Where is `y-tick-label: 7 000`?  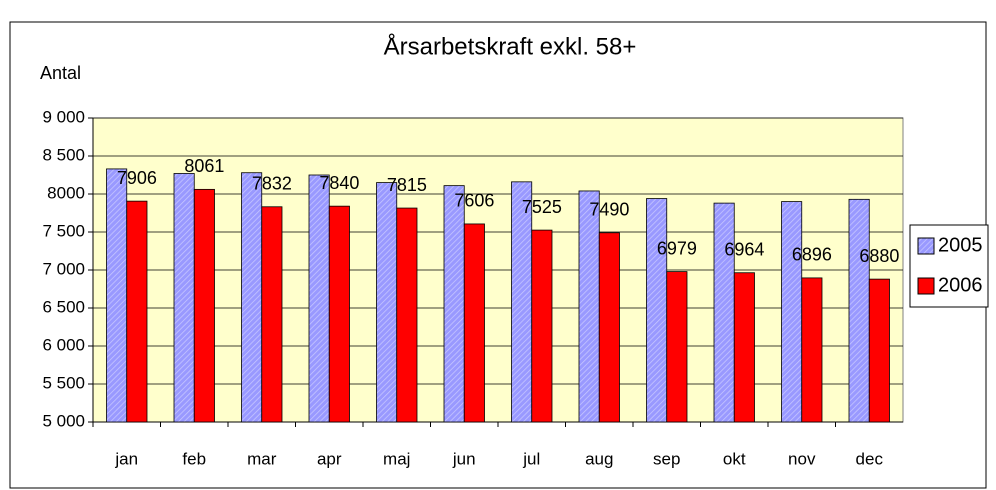
y-tick-label: 7 000 is located at coordinates (63, 268).